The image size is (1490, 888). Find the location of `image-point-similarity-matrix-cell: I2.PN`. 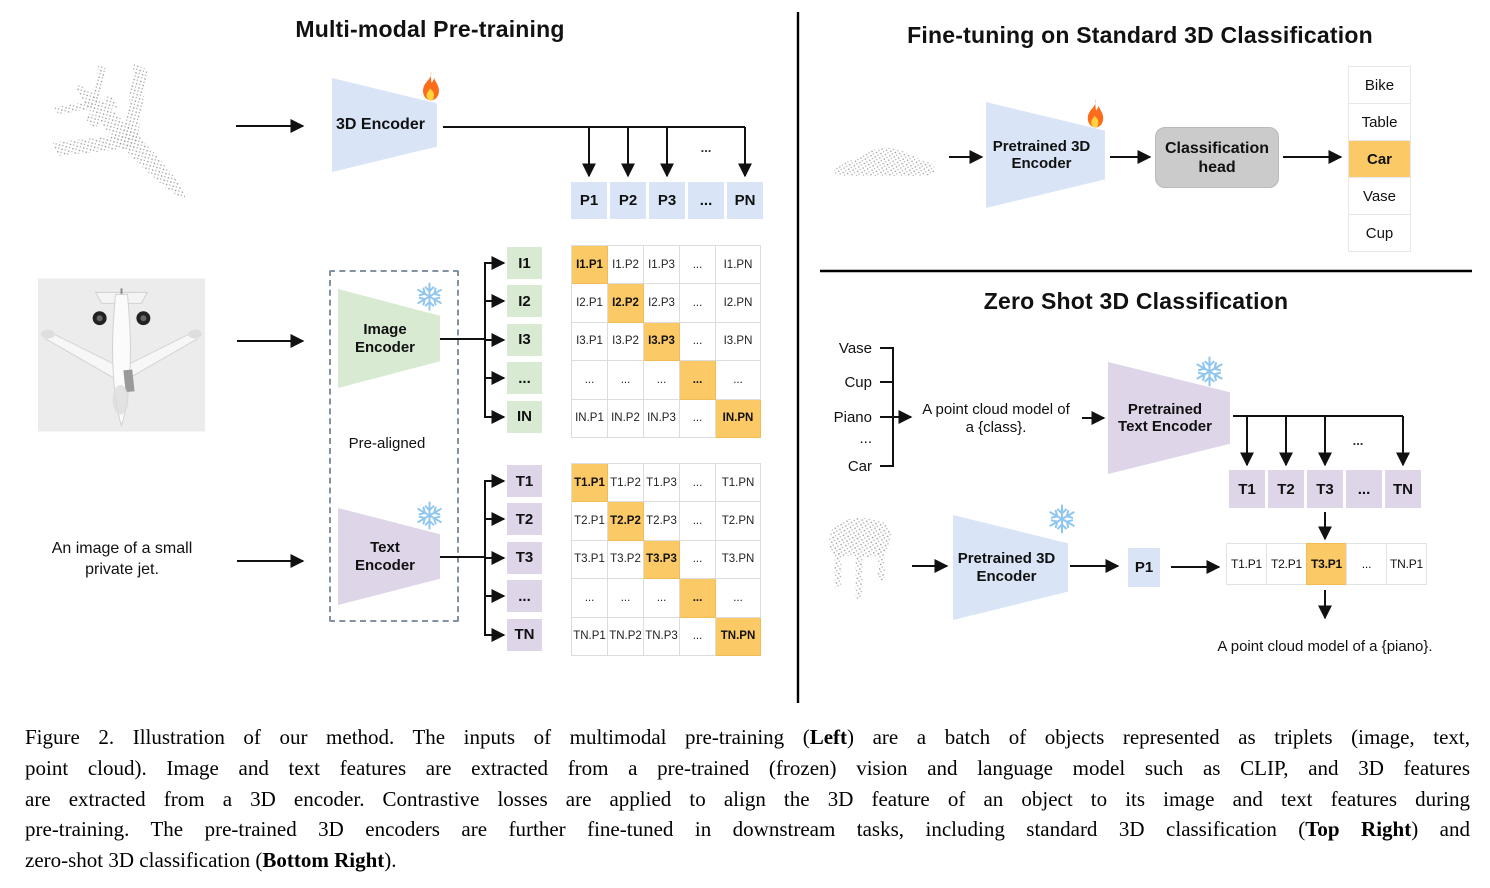

image-point-similarity-matrix-cell: I2.PN is located at coordinates (738, 303).